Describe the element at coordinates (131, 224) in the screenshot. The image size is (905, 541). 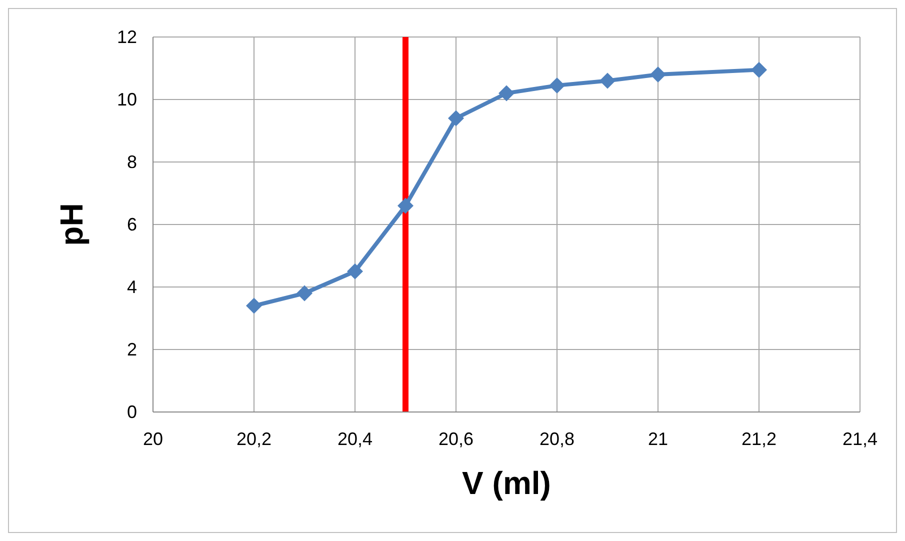
I see `y-tick-label: 6` at that location.